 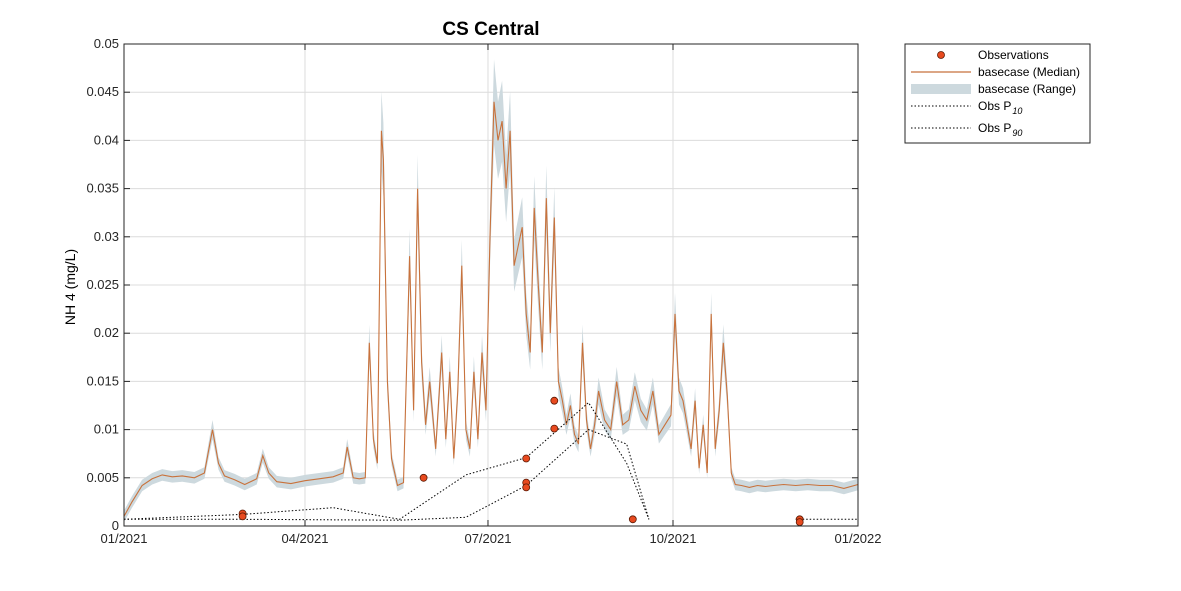 What do you see at coordinates (106, 43) in the screenshot?
I see `y-tick-label: 0.05` at bounding box center [106, 43].